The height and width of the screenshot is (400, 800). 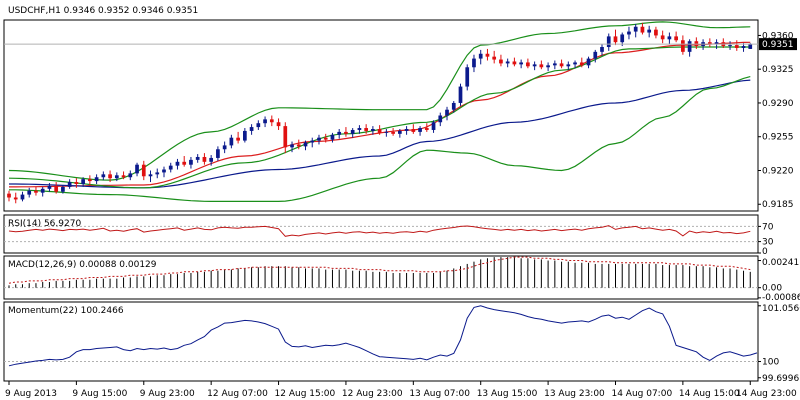 What do you see at coordinates (379, 231) in the screenshot?
I see `rsi-line` at bounding box center [379, 231].